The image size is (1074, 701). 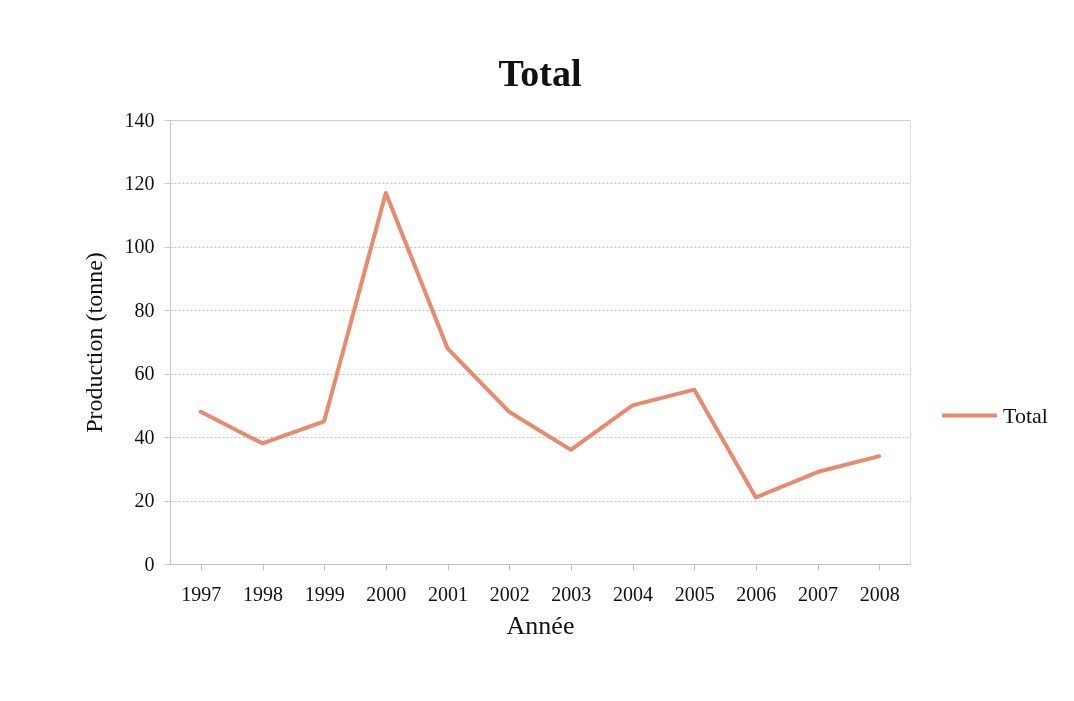 I want to click on x-tick-label: 2002, so click(x=509, y=593).